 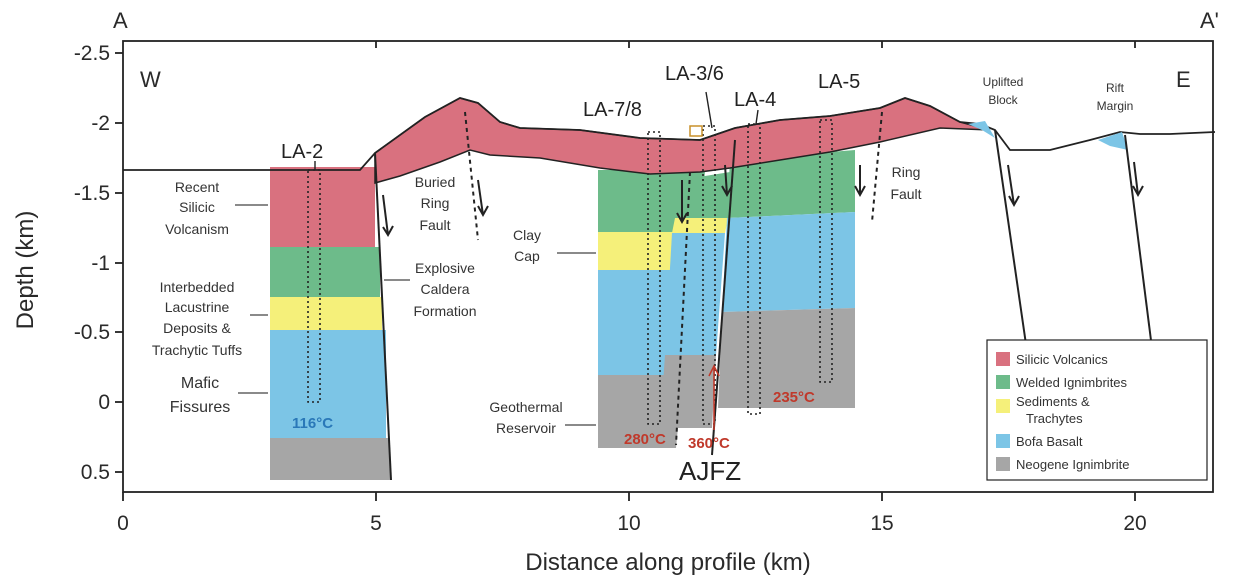 I want to click on legend-swatch-welded, so click(x=1003, y=382).